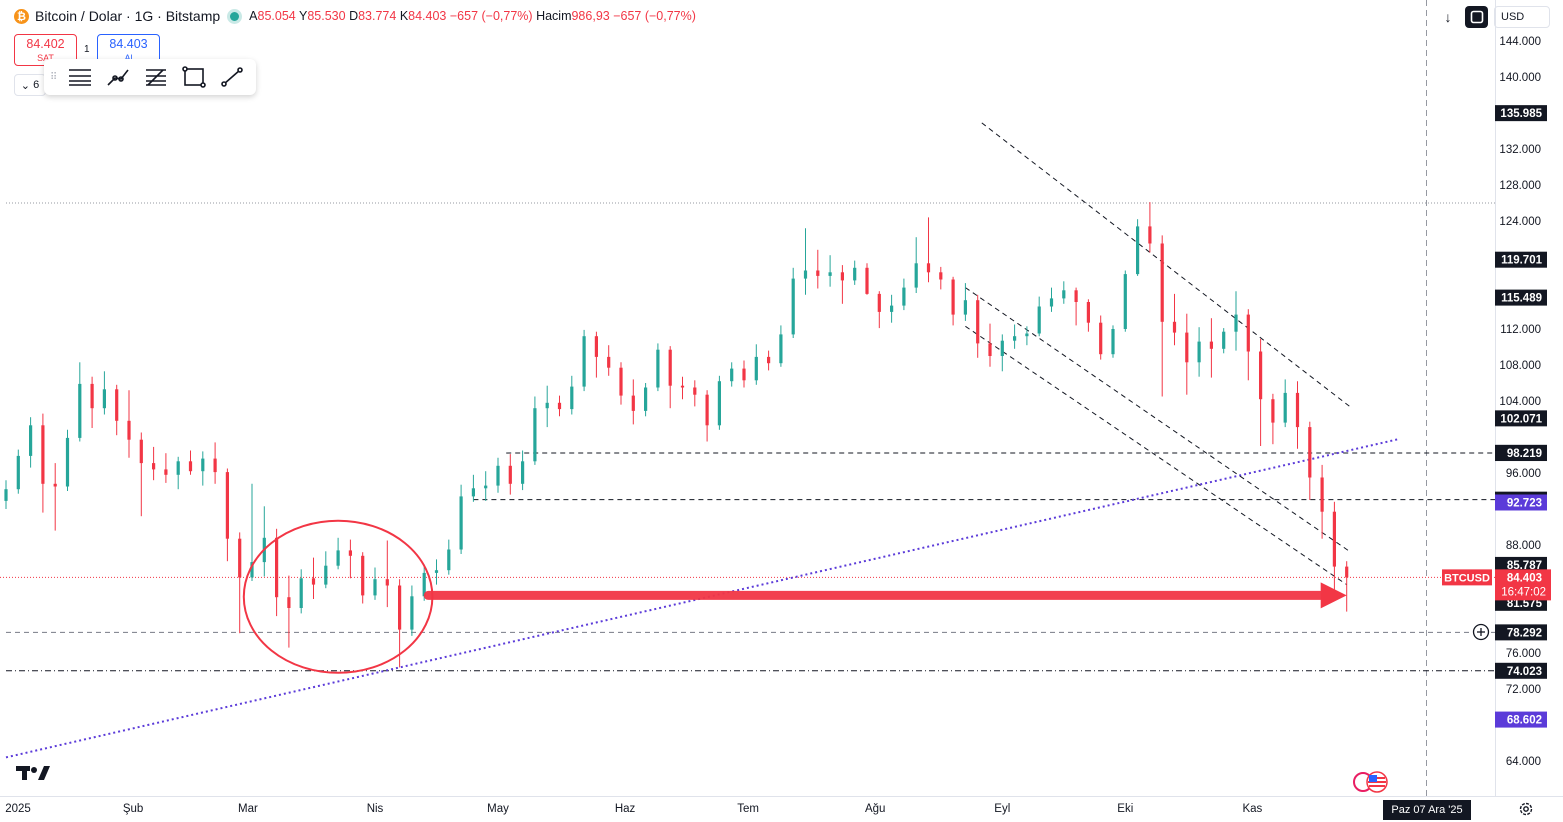 This screenshot has height=822, width=1563. I want to click on price-label-bg, so click(1521, 297).